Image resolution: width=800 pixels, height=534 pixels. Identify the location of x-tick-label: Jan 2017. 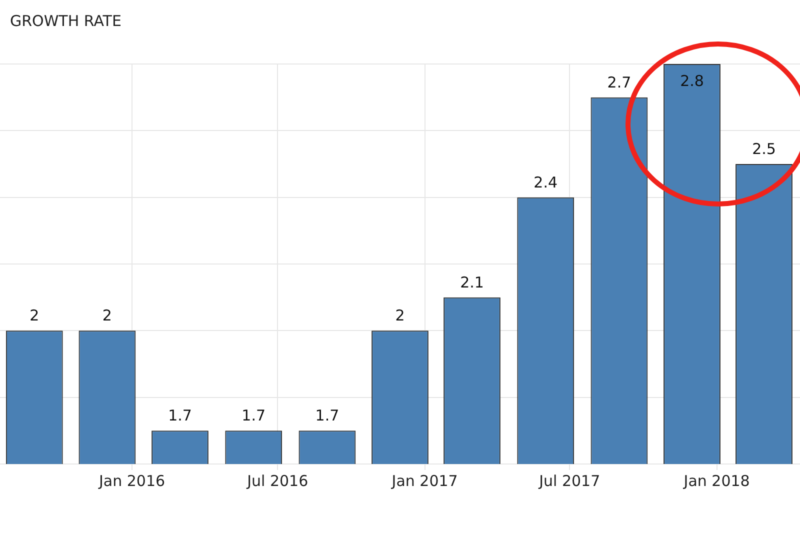
(424, 481).